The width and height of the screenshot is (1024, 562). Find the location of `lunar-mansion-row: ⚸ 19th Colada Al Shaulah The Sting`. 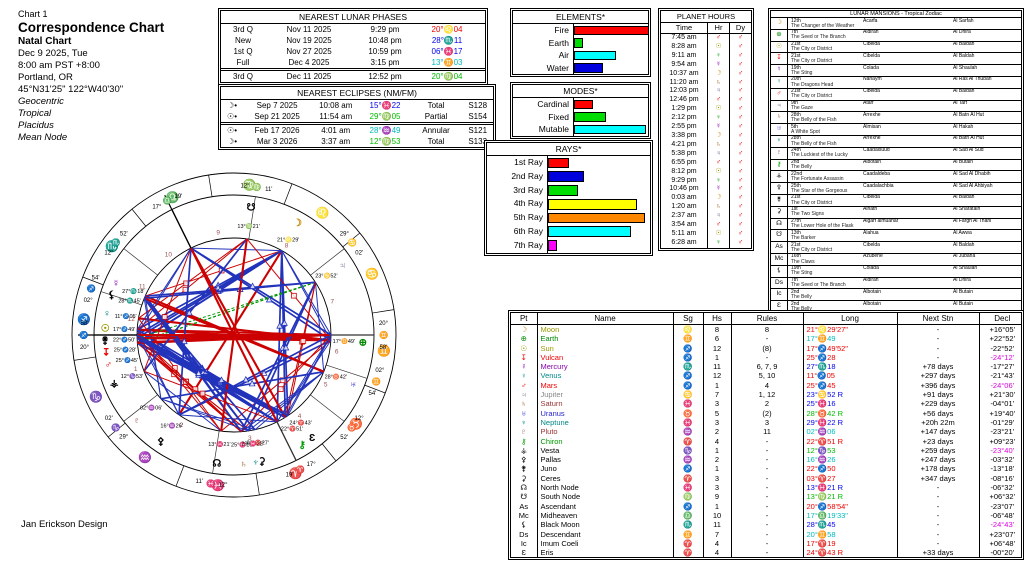

lunar-mansion-row: ⚸ 19th Colada Al Shaulah The Sting is located at coordinates (896, 271).